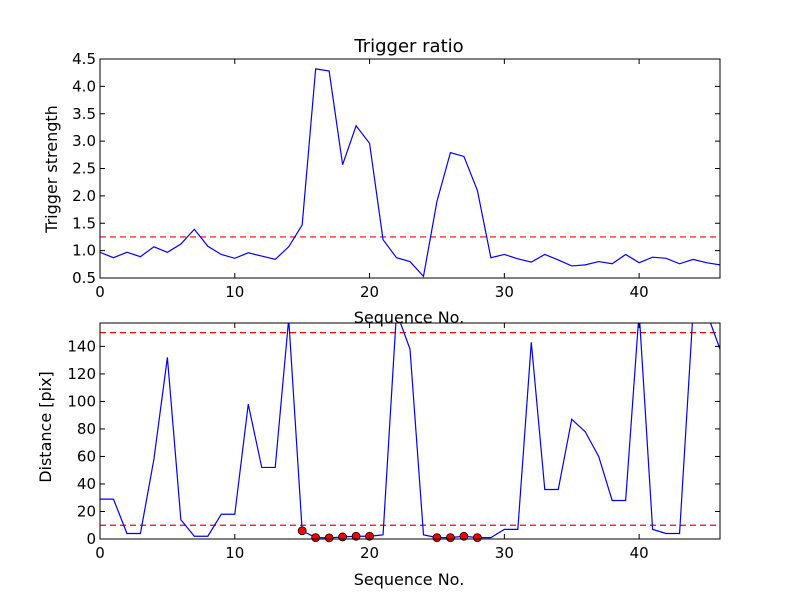 Image resolution: width=800 pixels, height=600 pixels. What do you see at coordinates (84, 223) in the screenshot?
I see `y-tick-label: 1.5` at bounding box center [84, 223].